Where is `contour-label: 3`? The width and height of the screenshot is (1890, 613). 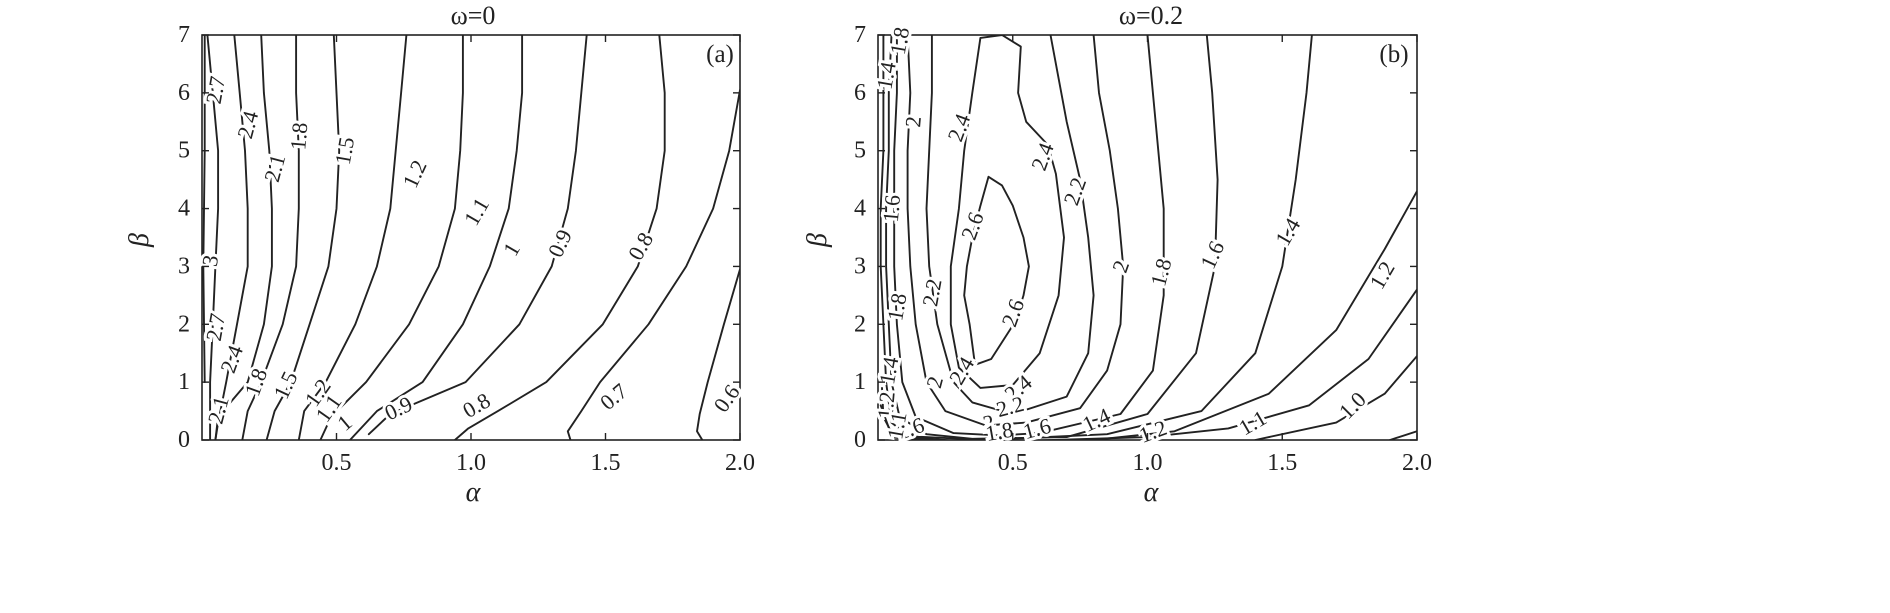
contour-label: 3 is located at coordinates (210, 260).